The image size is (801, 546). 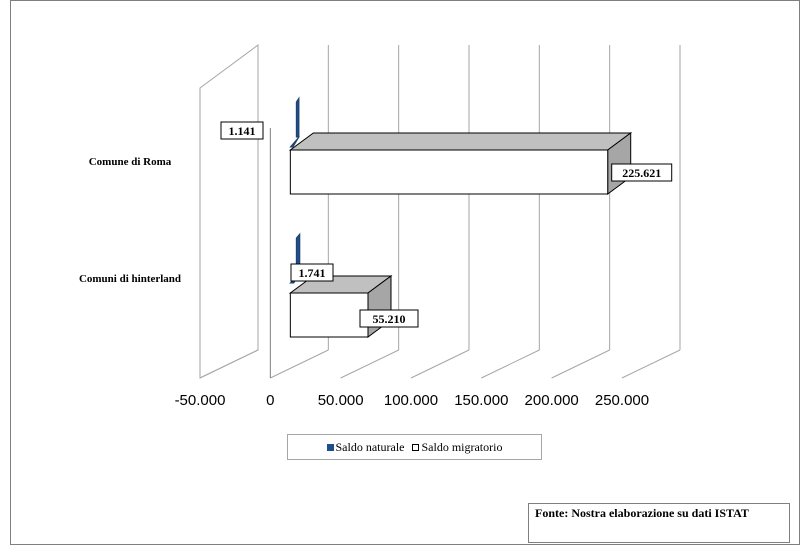 What do you see at coordinates (370, 446) in the screenshot?
I see `legend-label-saldo-naturale: Saldo naturale` at bounding box center [370, 446].